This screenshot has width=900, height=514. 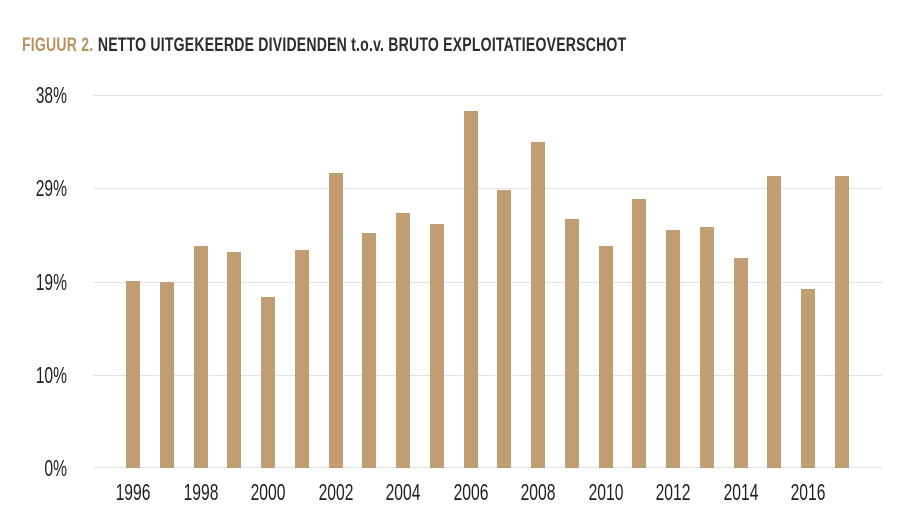 I want to click on bar-1998, so click(x=200, y=357).